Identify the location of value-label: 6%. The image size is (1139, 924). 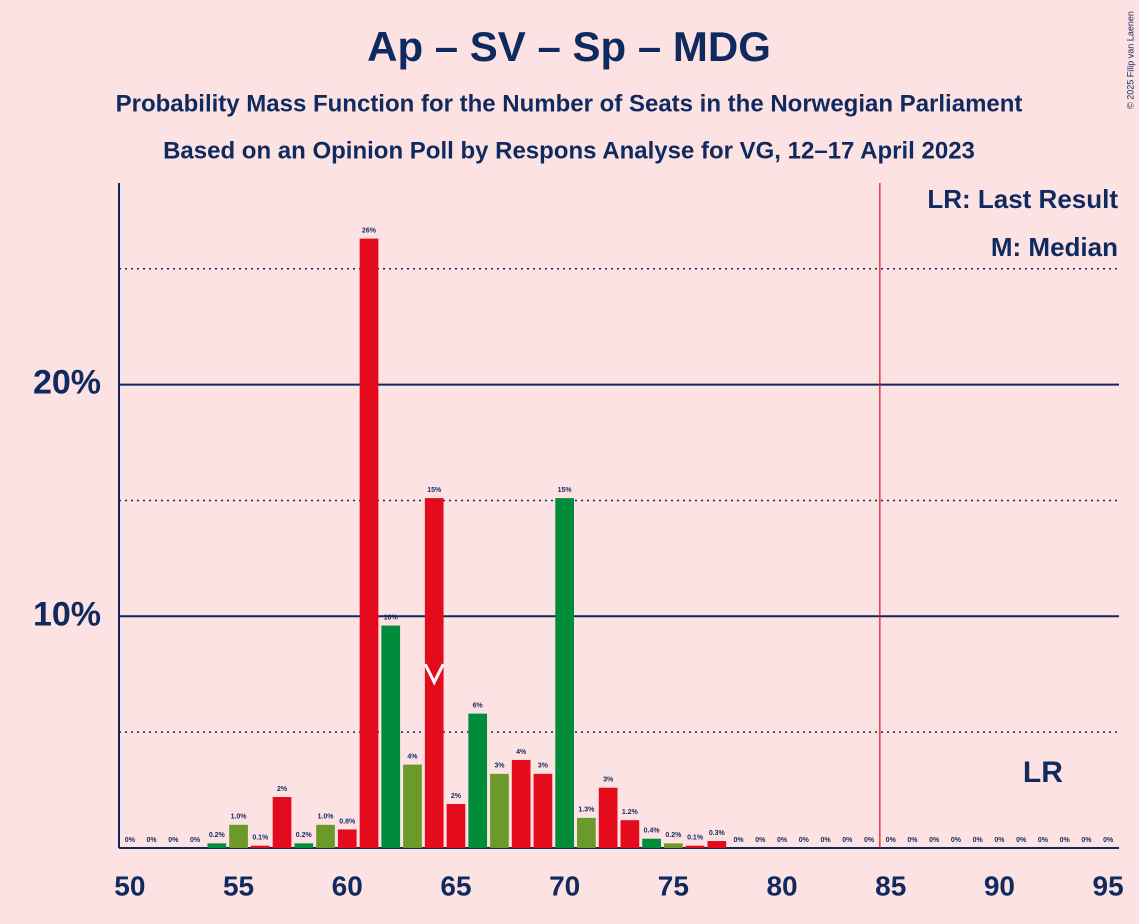
(478, 705).